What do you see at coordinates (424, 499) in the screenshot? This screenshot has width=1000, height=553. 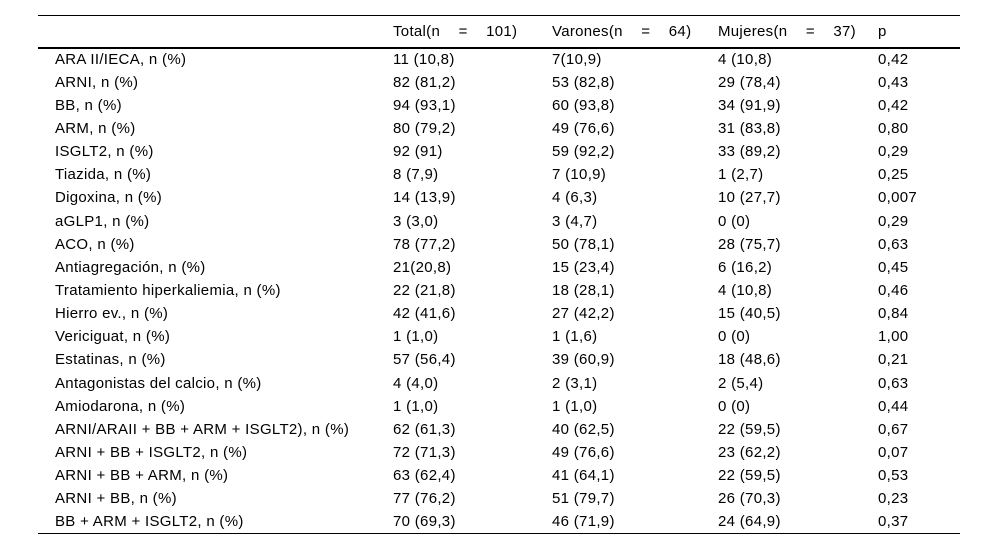 I see `total-cell: 77 (76,2)` at bounding box center [424, 499].